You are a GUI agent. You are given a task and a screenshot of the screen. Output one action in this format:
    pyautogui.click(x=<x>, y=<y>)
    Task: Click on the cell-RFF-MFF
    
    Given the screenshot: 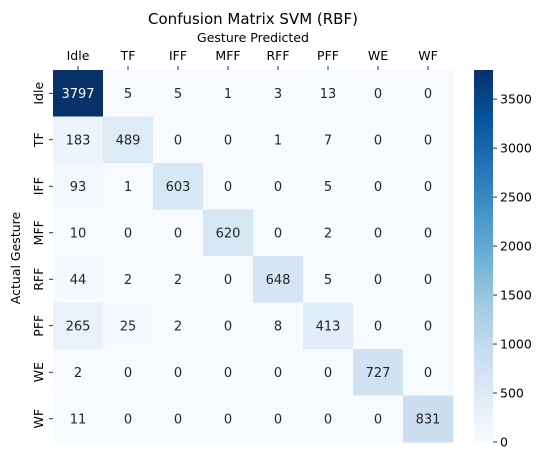 What is the action you would take?
    pyautogui.click(x=228, y=279)
    